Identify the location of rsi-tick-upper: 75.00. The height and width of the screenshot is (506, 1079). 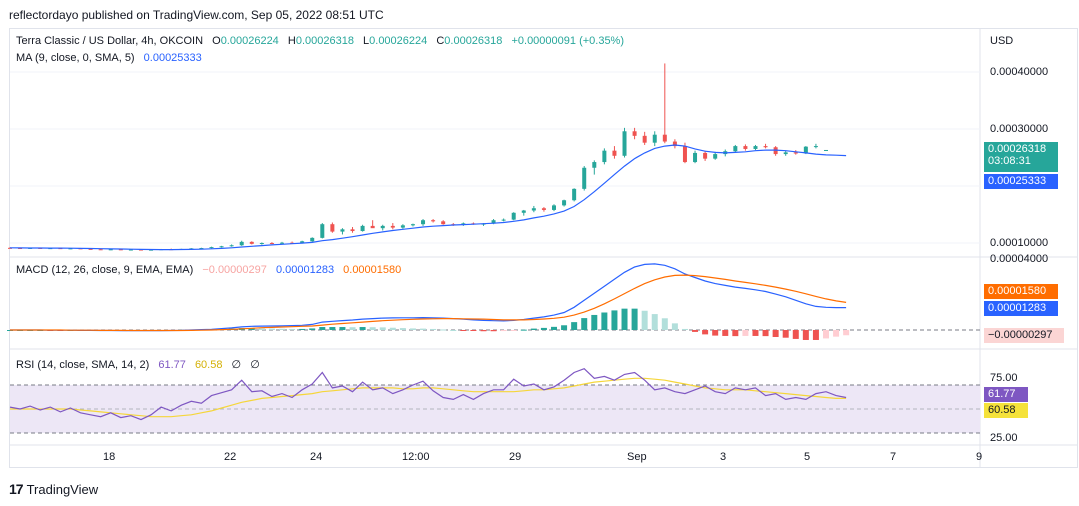
(1004, 378).